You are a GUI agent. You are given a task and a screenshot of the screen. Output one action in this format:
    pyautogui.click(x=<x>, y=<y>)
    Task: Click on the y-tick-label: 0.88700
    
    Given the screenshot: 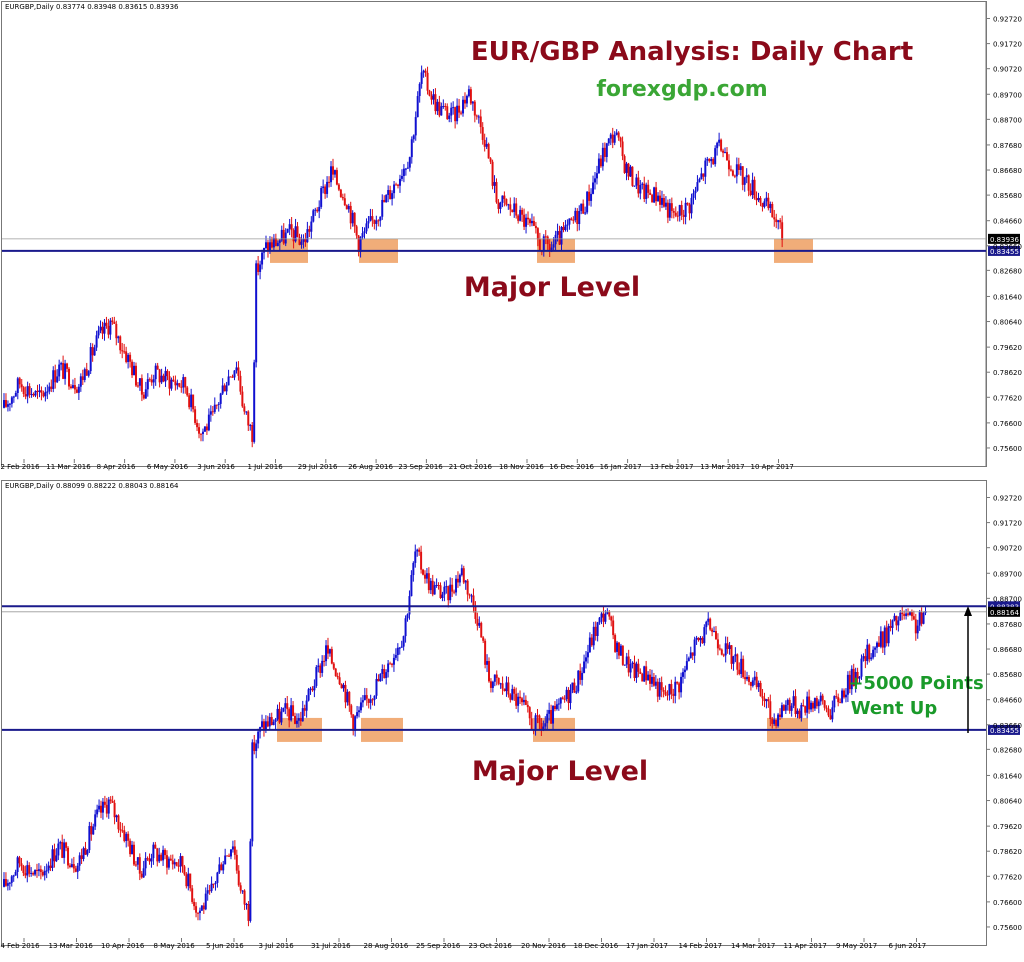 What is the action you would take?
    pyautogui.click(x=1007, y=120)
    